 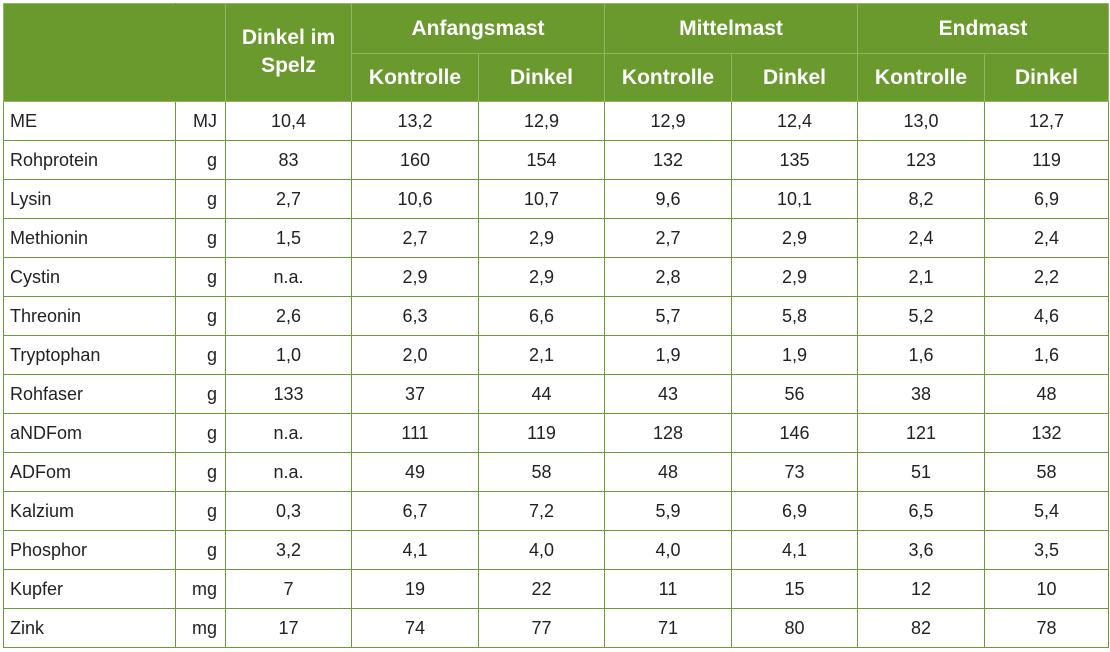 I want to click on table-cell: 3,5, so click(x=1047, y=550).